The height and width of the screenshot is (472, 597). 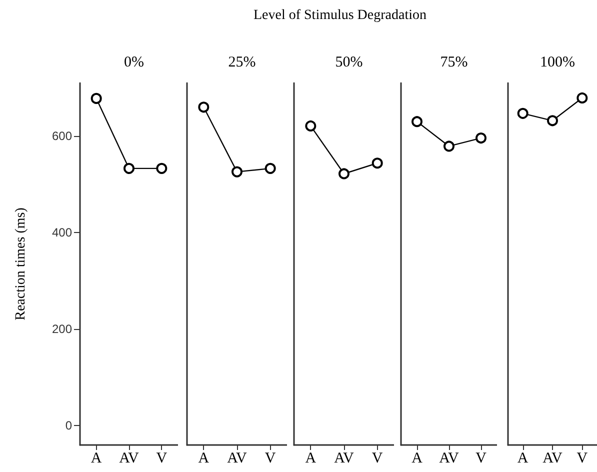 I want to click on chart-title: 100%, so click(x=557, y=62).